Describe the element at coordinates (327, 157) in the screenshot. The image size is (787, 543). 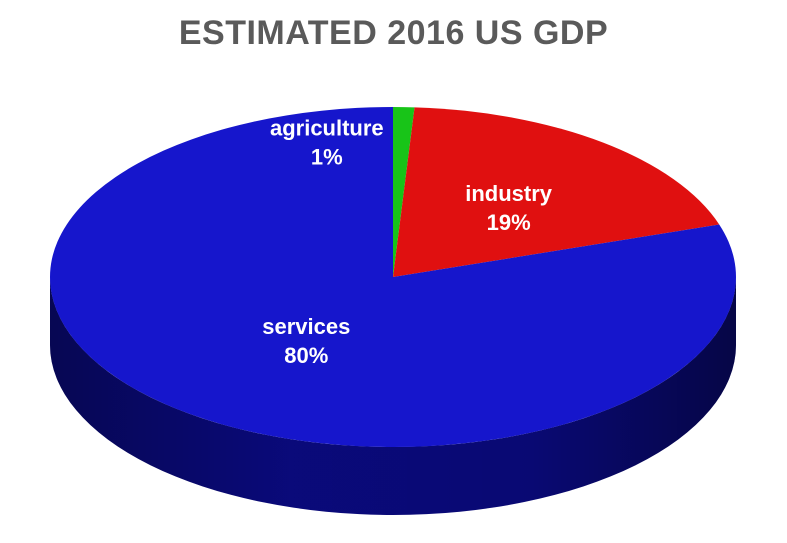
I see `slice-value-agriculture: 1%` at that location.